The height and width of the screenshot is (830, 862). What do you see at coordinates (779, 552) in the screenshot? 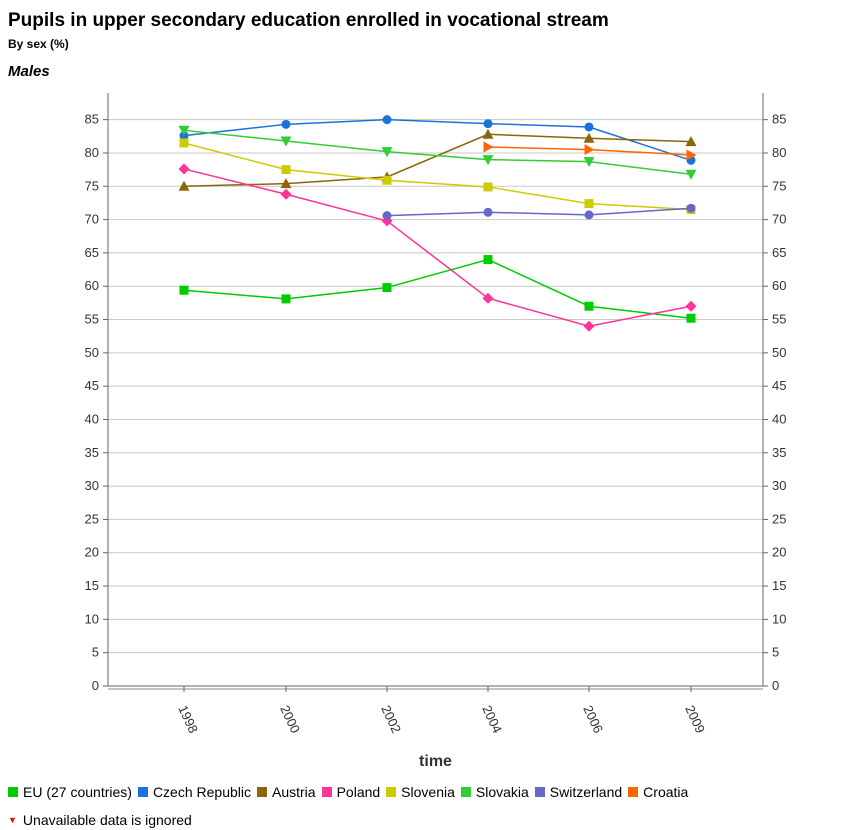
I see `y-tick-label-right: 20` at bounding box center [779, 552].